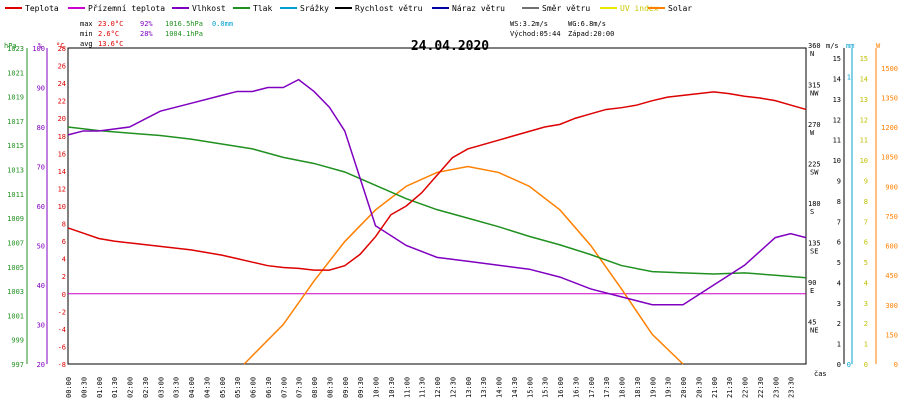  Describe the element at coordinates (889, 98) in the screenshot. I see `tick-solar-9: 1350` at that location.